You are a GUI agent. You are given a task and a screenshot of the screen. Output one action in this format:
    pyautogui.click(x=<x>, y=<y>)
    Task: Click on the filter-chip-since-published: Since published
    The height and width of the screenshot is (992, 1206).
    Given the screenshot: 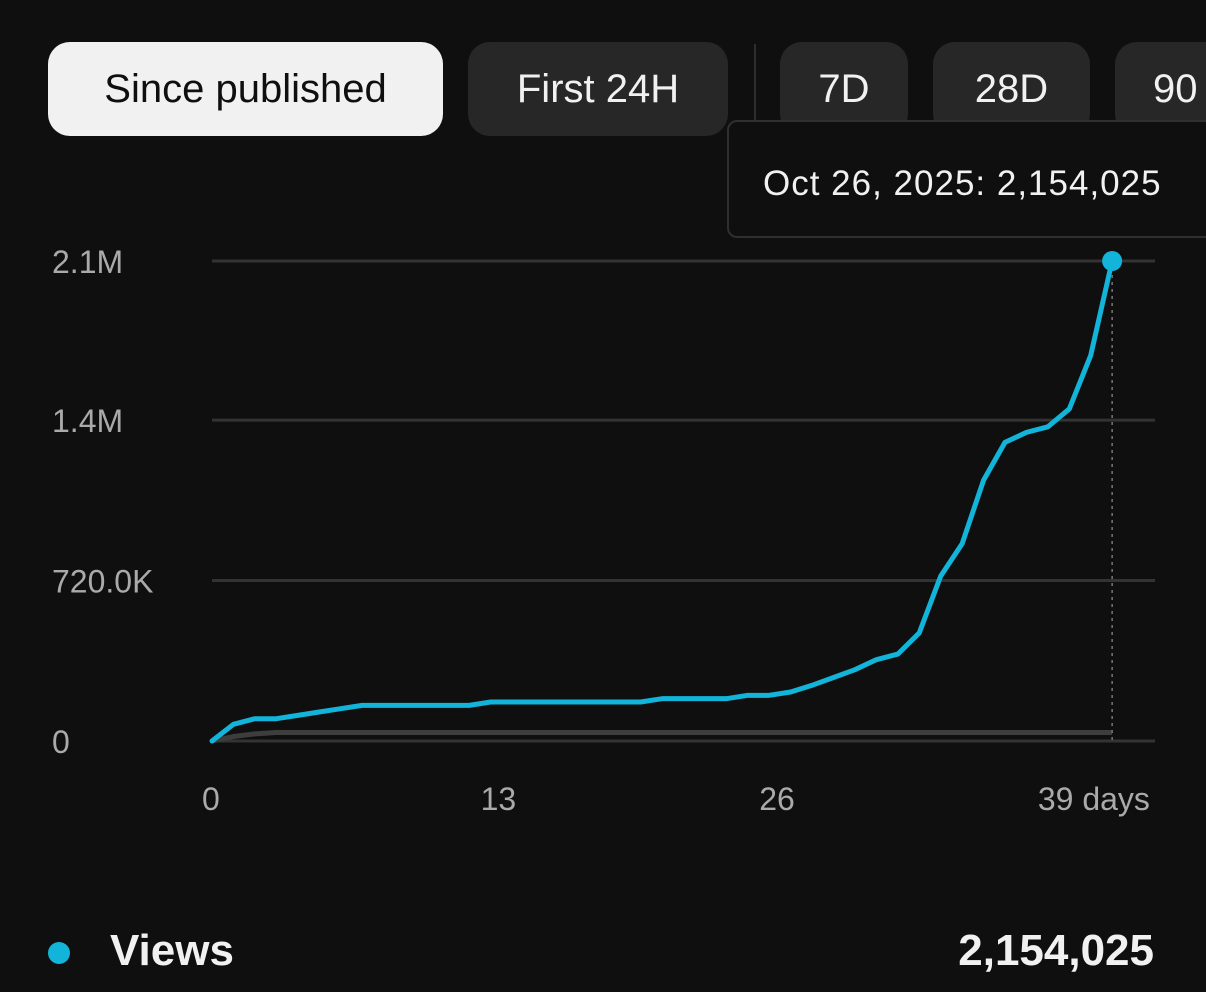 What is the action you would take?
    pyautogui.click(x=245, y=89)
    